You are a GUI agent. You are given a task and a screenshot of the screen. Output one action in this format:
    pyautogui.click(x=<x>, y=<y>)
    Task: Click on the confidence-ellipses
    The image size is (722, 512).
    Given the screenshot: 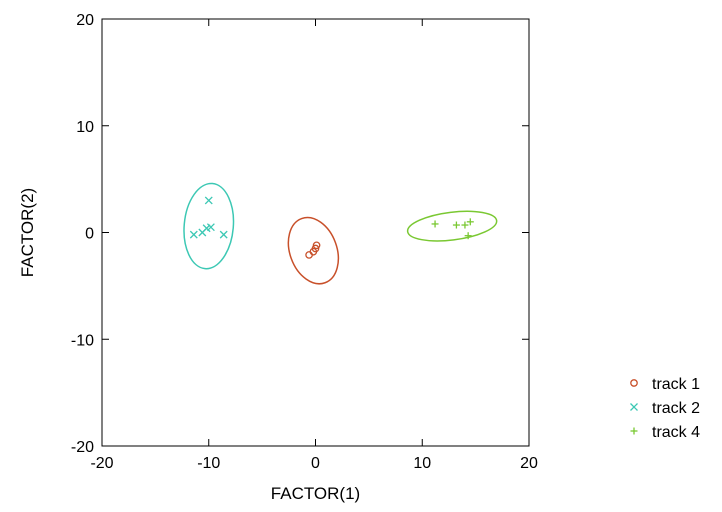 What is the action you would take?
    pyautogui.click(x=340, y=233)
    